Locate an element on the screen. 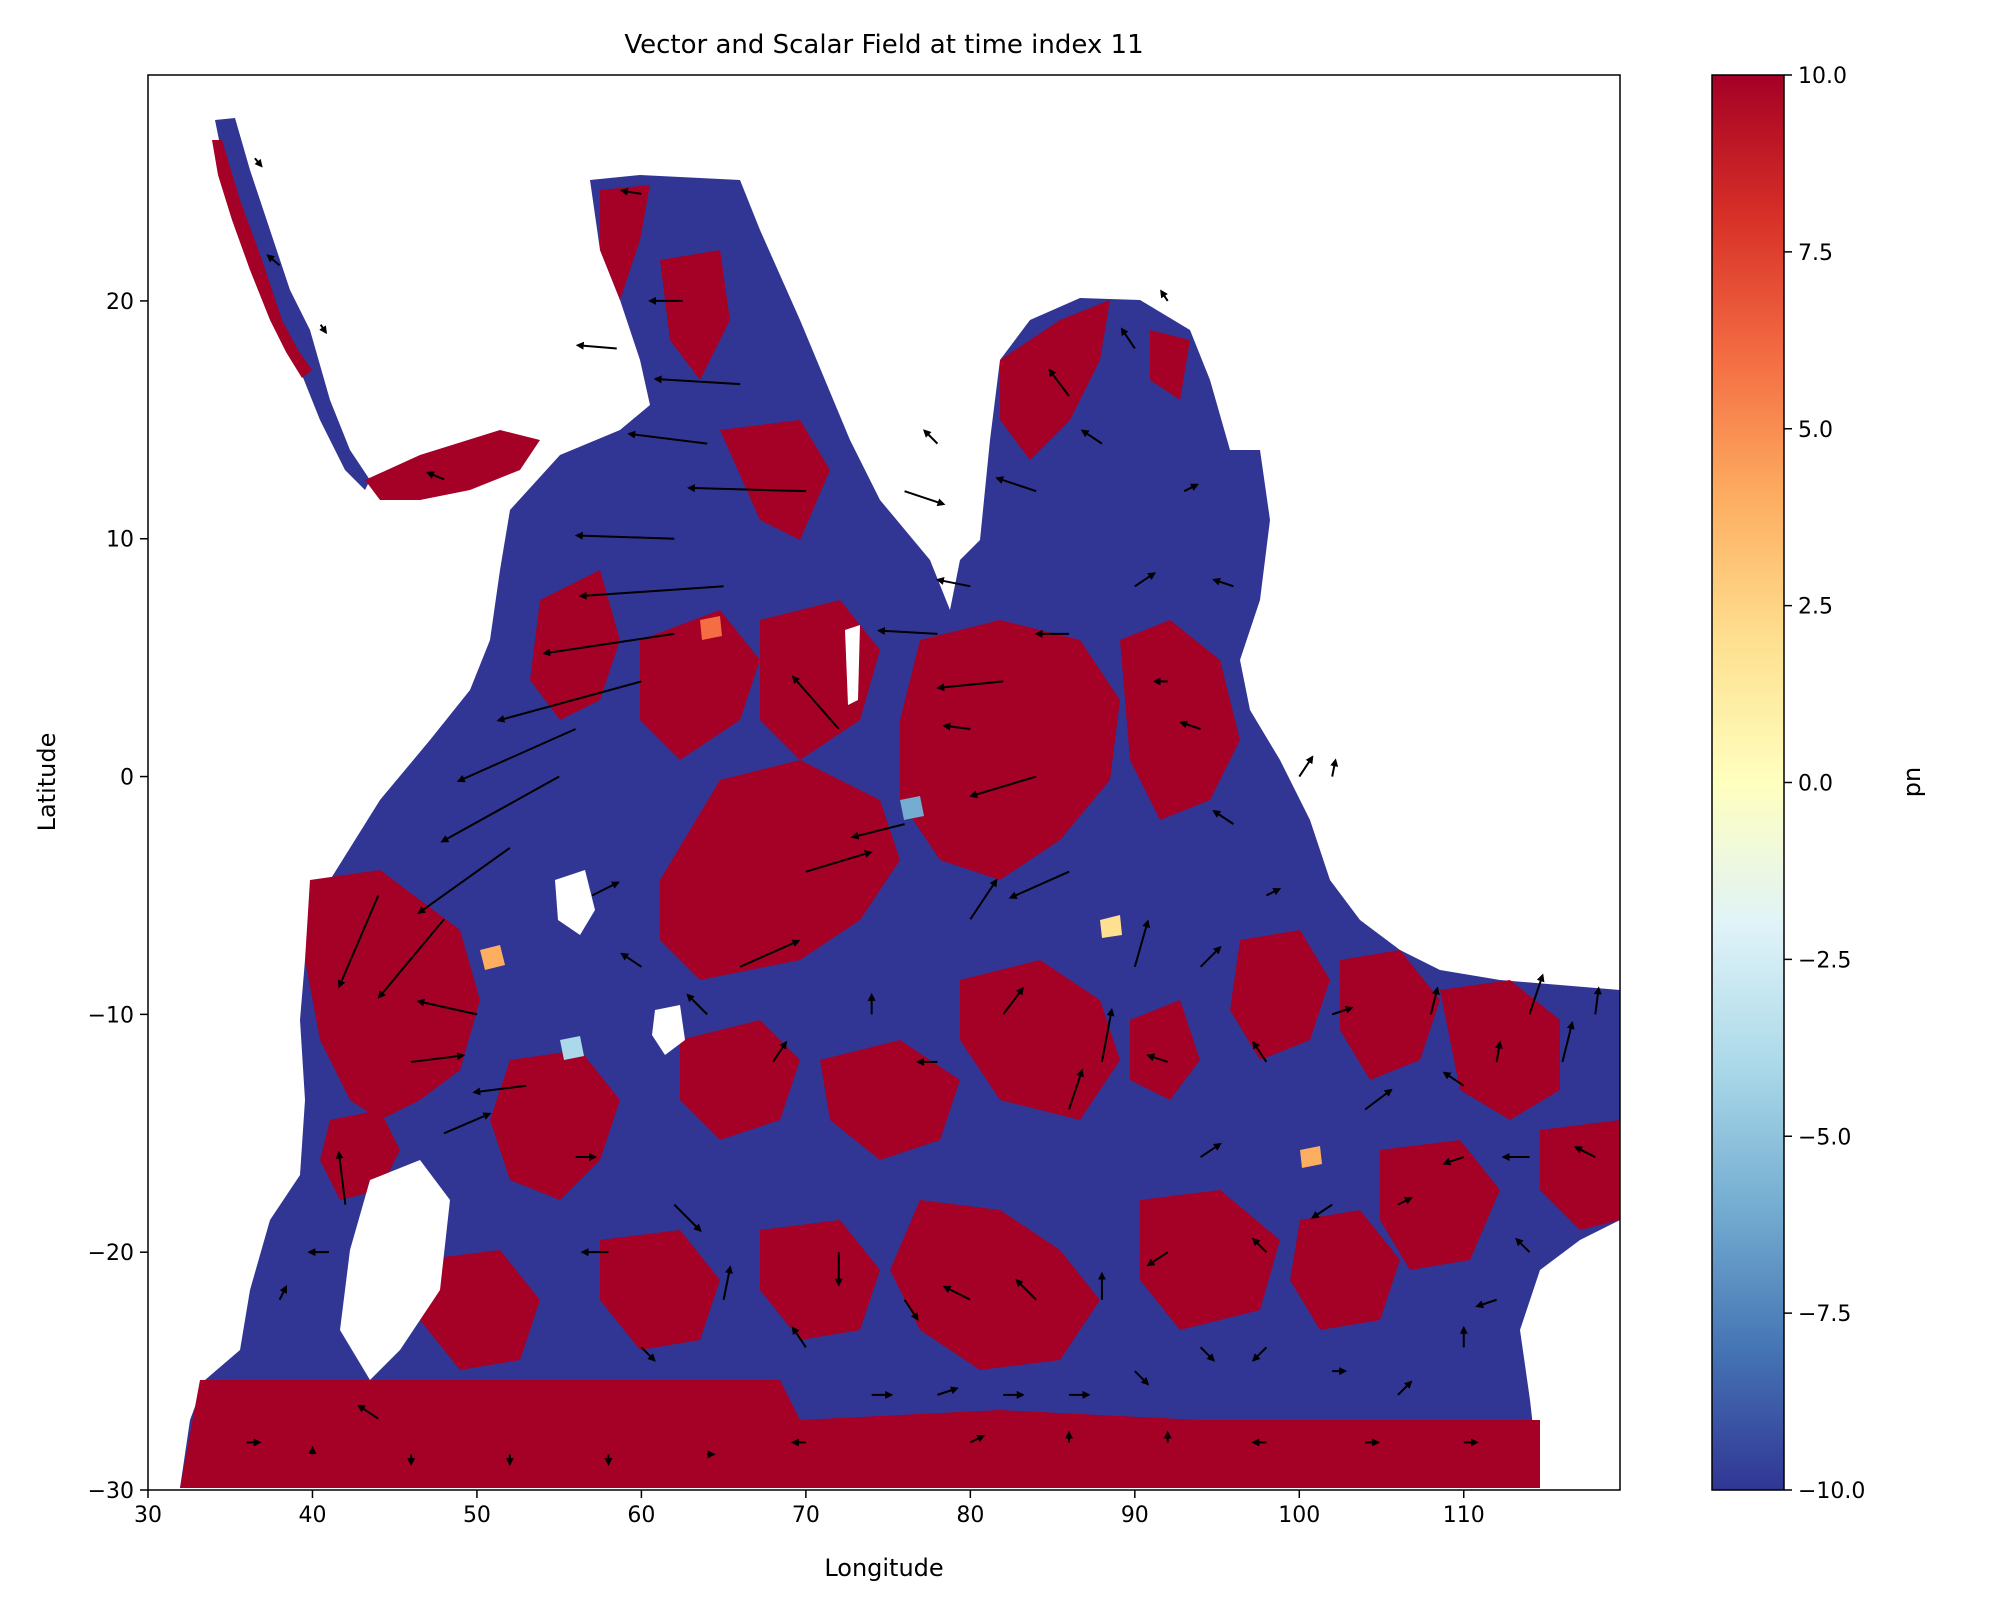  colorbar-tick-label: 10.0 is located at coordinates (1822, 76).